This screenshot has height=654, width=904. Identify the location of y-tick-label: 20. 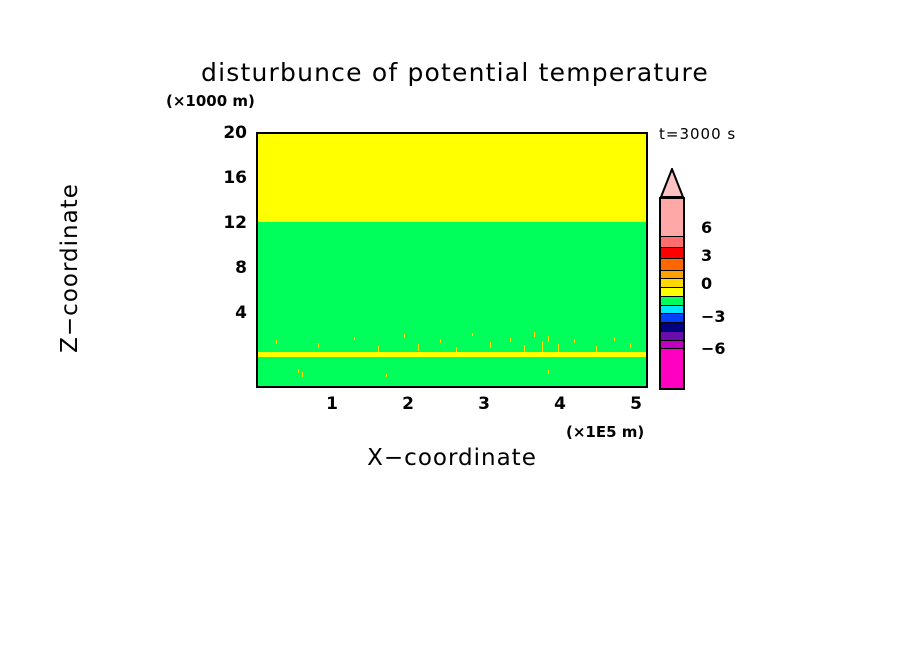
(235, 133).